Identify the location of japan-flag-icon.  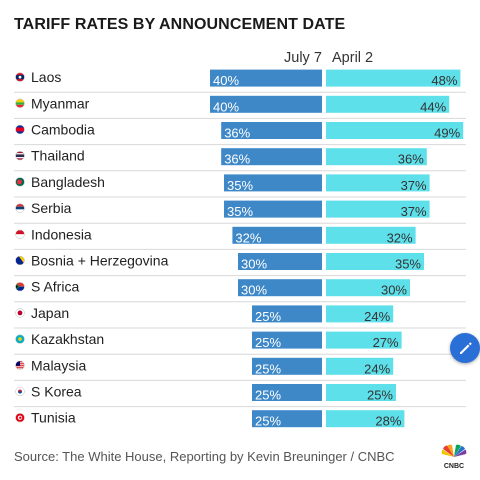
(20, 313).